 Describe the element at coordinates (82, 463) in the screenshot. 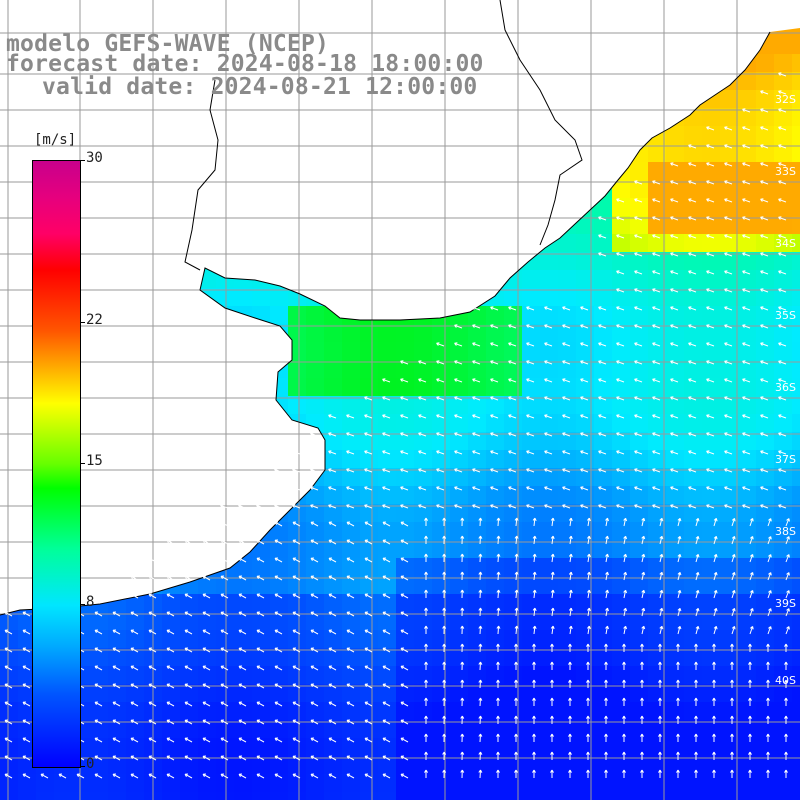

I see `colorbar-tick-mark` at that location.